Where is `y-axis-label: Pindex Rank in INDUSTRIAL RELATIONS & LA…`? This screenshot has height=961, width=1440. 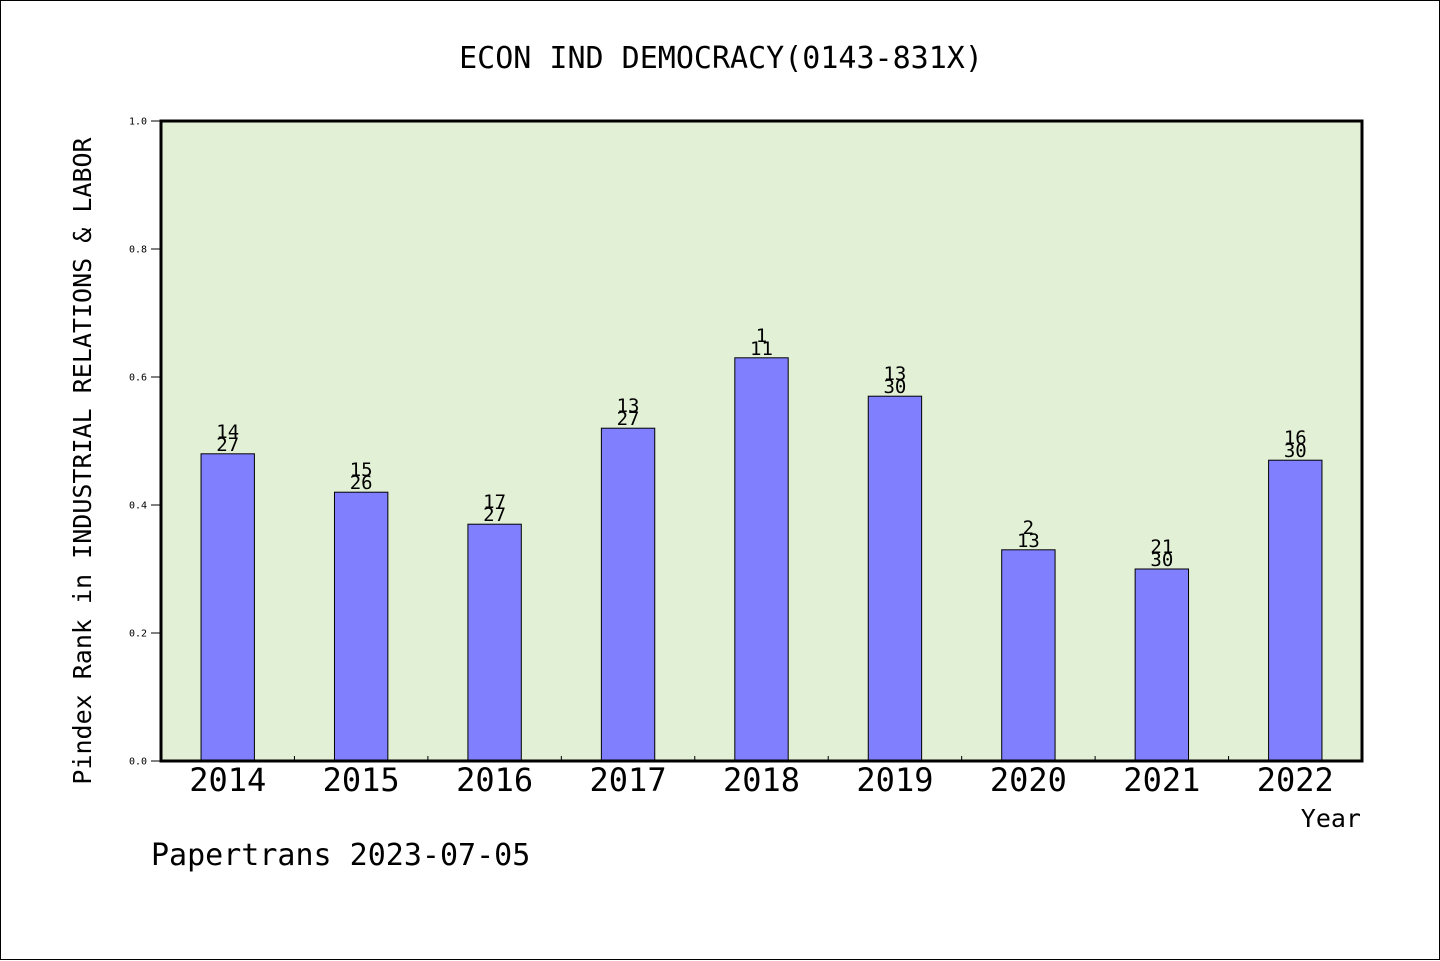
y-axis-label: Pindex Rank in INDUSTRIAL RELATIONS & LA… is located at coordinates (82, 460).